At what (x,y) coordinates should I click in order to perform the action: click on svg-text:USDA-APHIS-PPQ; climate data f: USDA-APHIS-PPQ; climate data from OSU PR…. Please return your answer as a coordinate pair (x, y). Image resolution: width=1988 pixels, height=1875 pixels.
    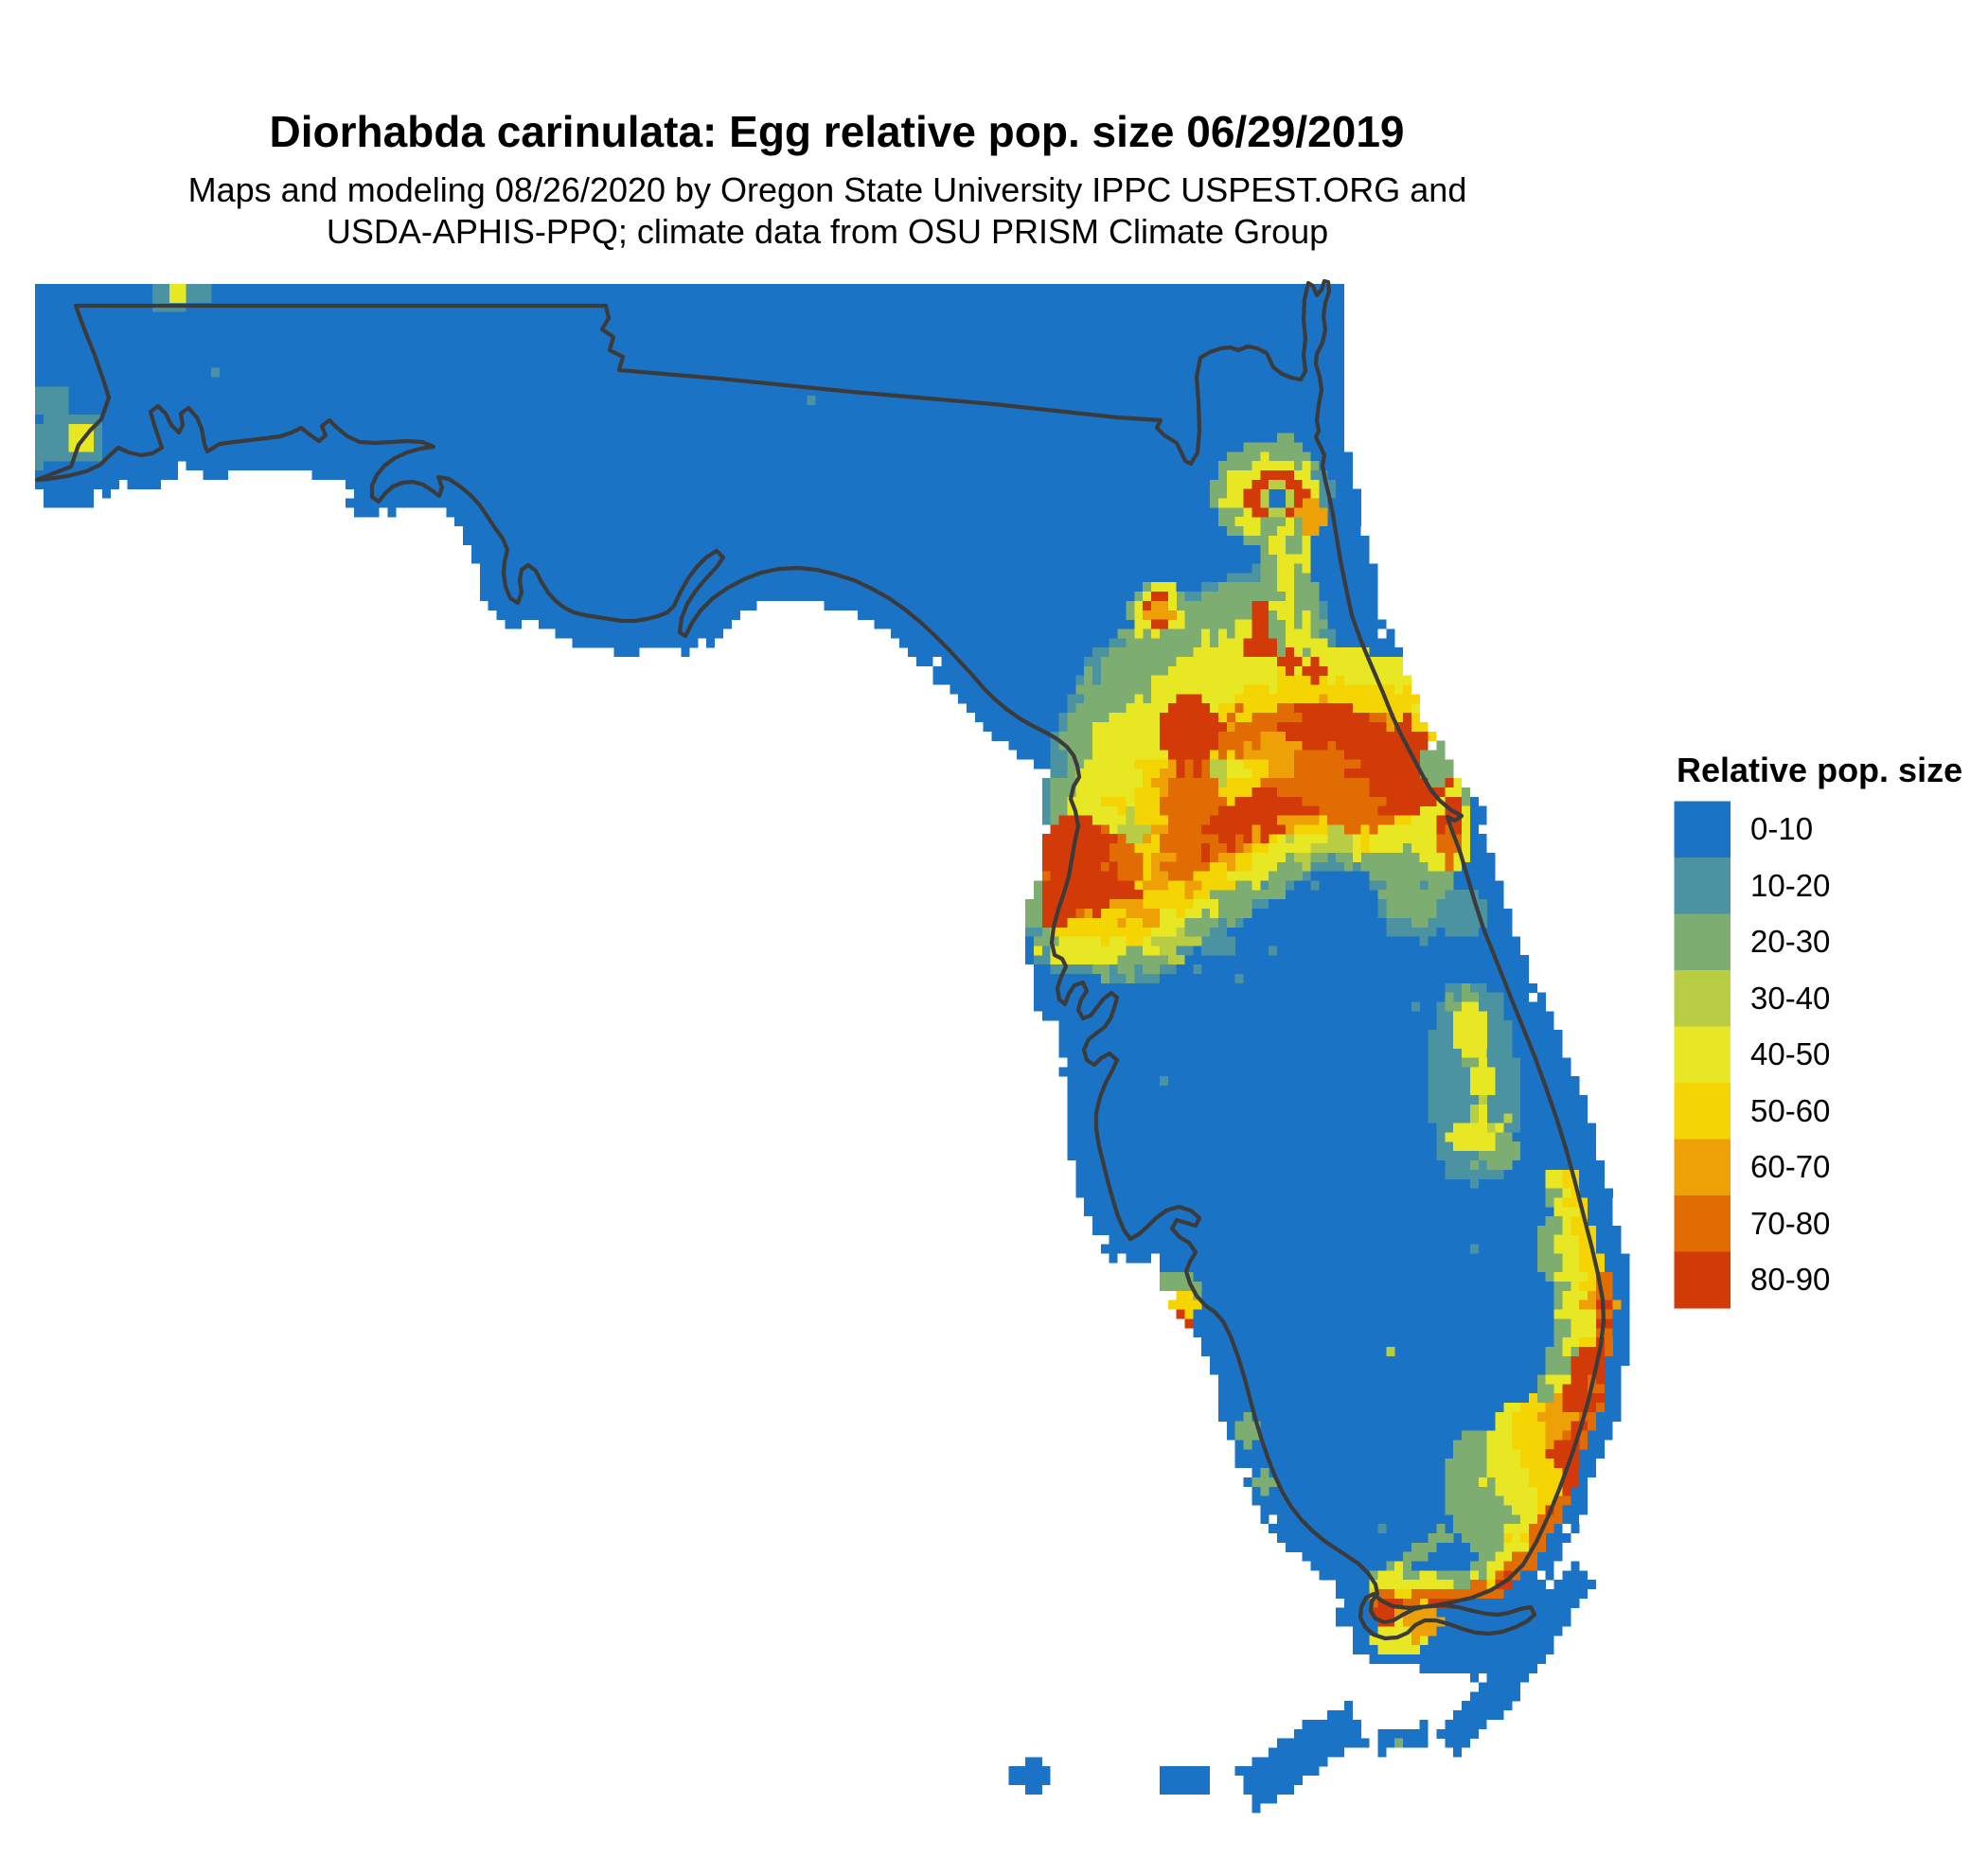
    Looking at the image, I should click on (827, 231).